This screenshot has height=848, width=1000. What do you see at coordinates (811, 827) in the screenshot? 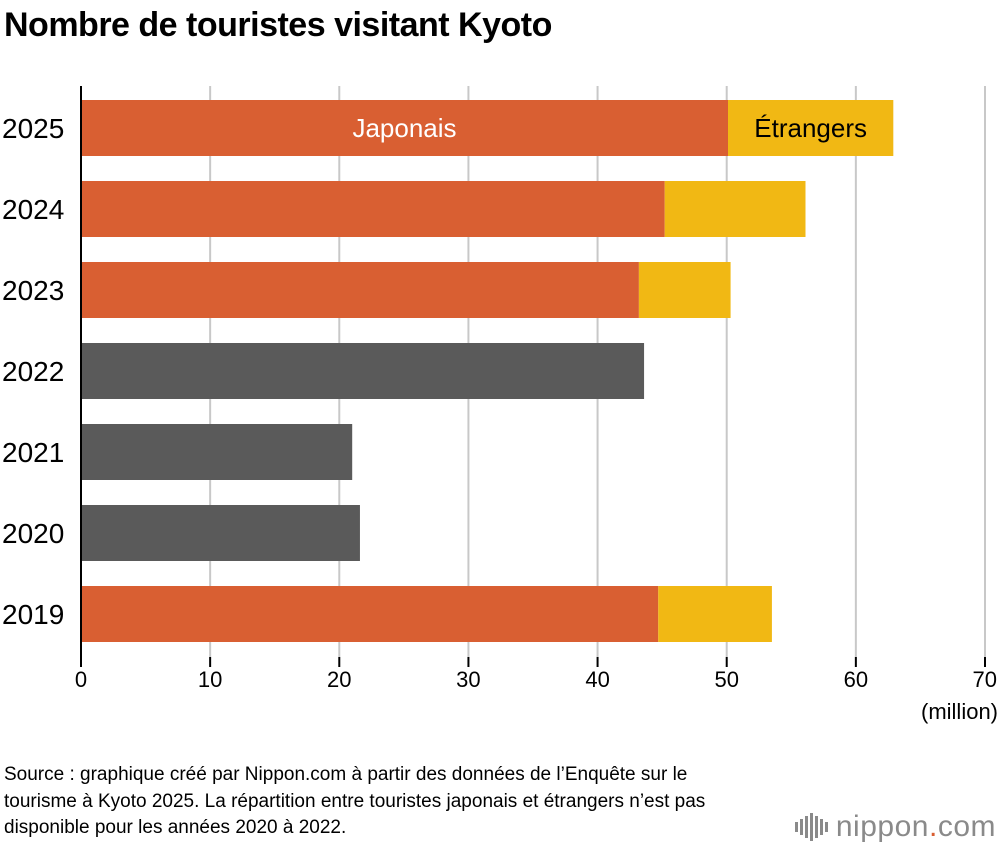
I see `logo-bars-icon` at bounding box center [811, 827].